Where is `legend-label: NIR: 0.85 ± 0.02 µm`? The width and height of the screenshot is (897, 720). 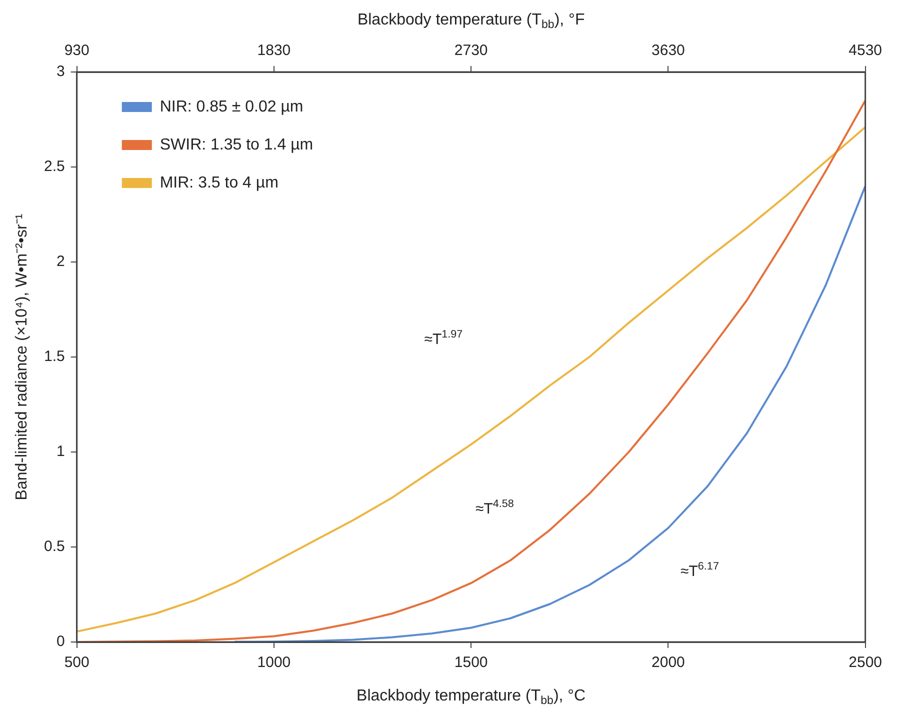
legend-label: NIR: 0.85 ± 0.02 µm is located at coordinates (232, 107).